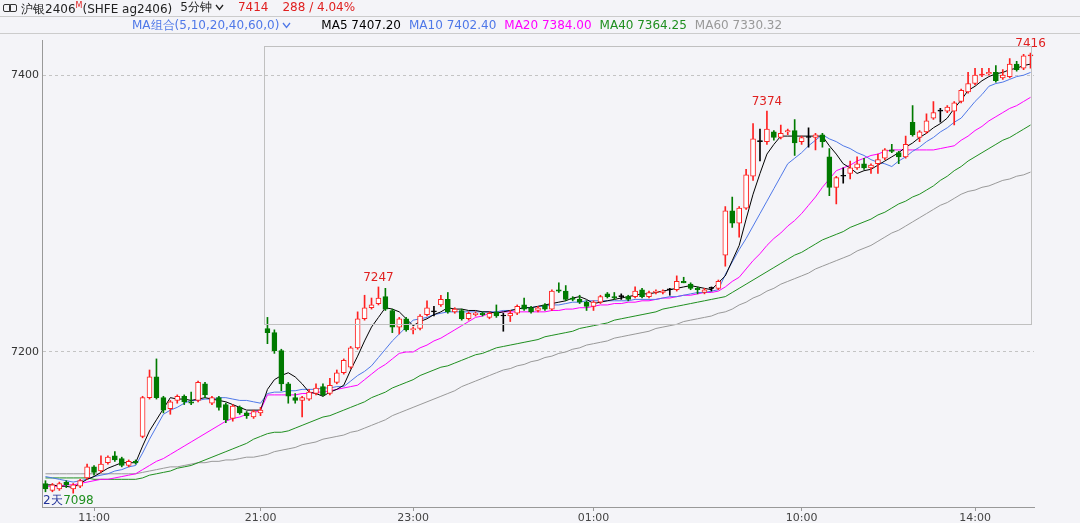 This screenshot has height=523, width=1080. Describe the element at coordinates (738, 25) in the screenshot. I see `text: MA60 7330.32` at that location.